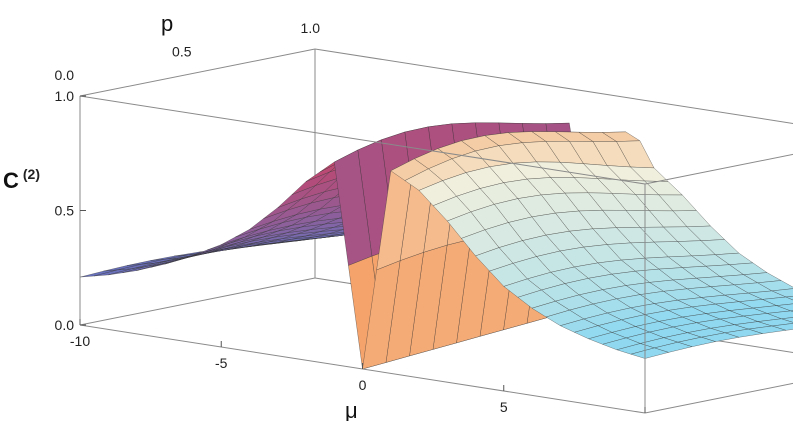  What do you see at coordinates (65, 75) in the screenshot?
I see `y-tick-label: 0.0` at bounding box center [65, 75].